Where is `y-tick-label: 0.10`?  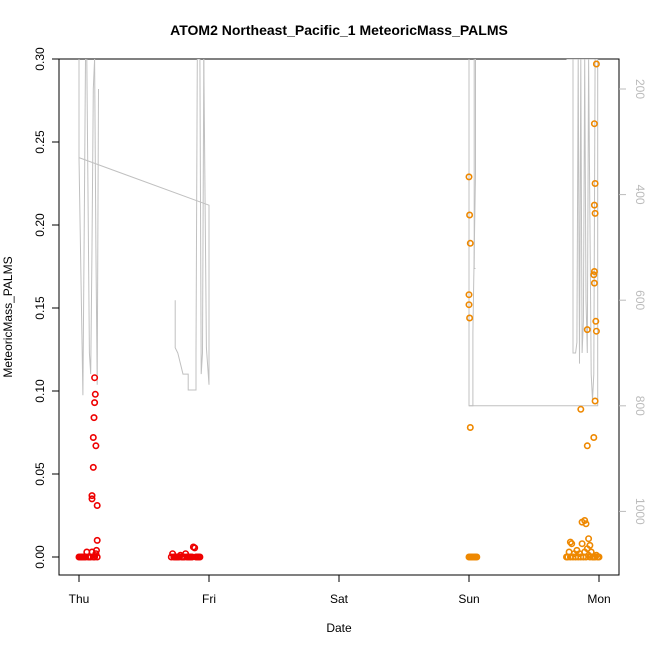 y-tick-label: 0.10 is located at coordinates (40, 391).